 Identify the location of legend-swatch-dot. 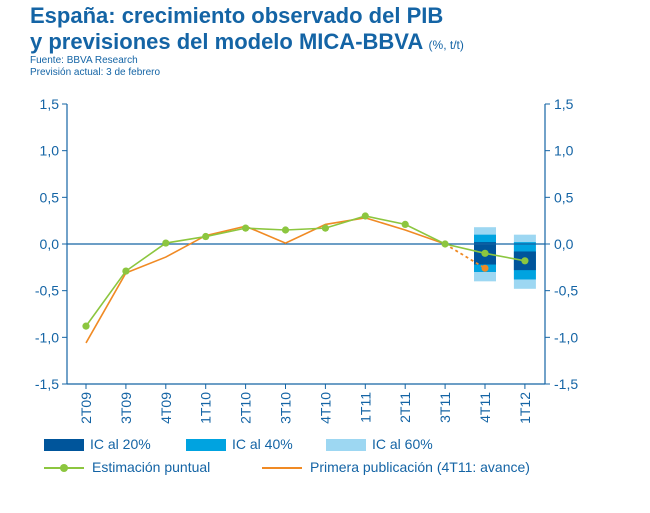
(64, 468).